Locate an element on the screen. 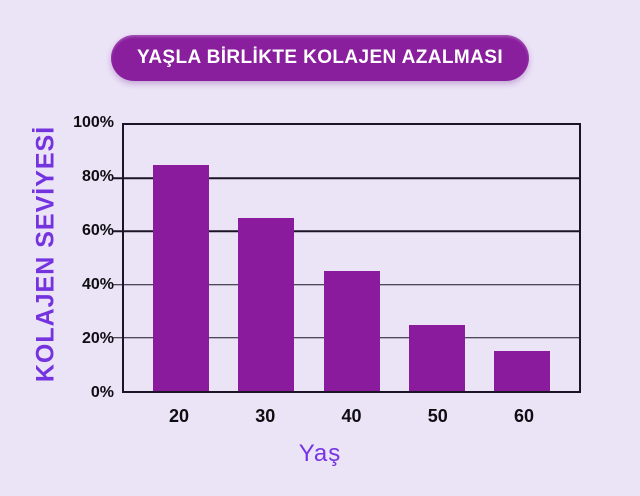  y-tick-labels: 0% 20% 40% 60% 80% 100% is located at coordinates (57, 257).